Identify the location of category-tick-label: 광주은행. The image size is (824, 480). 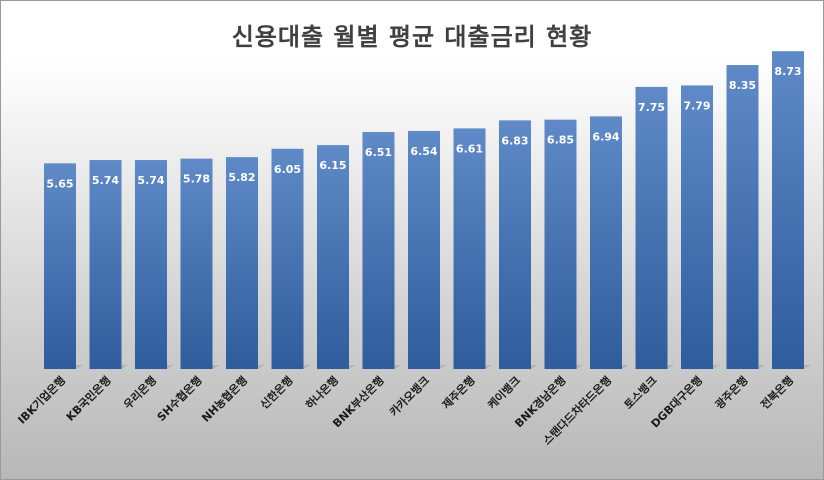
(731, 392).